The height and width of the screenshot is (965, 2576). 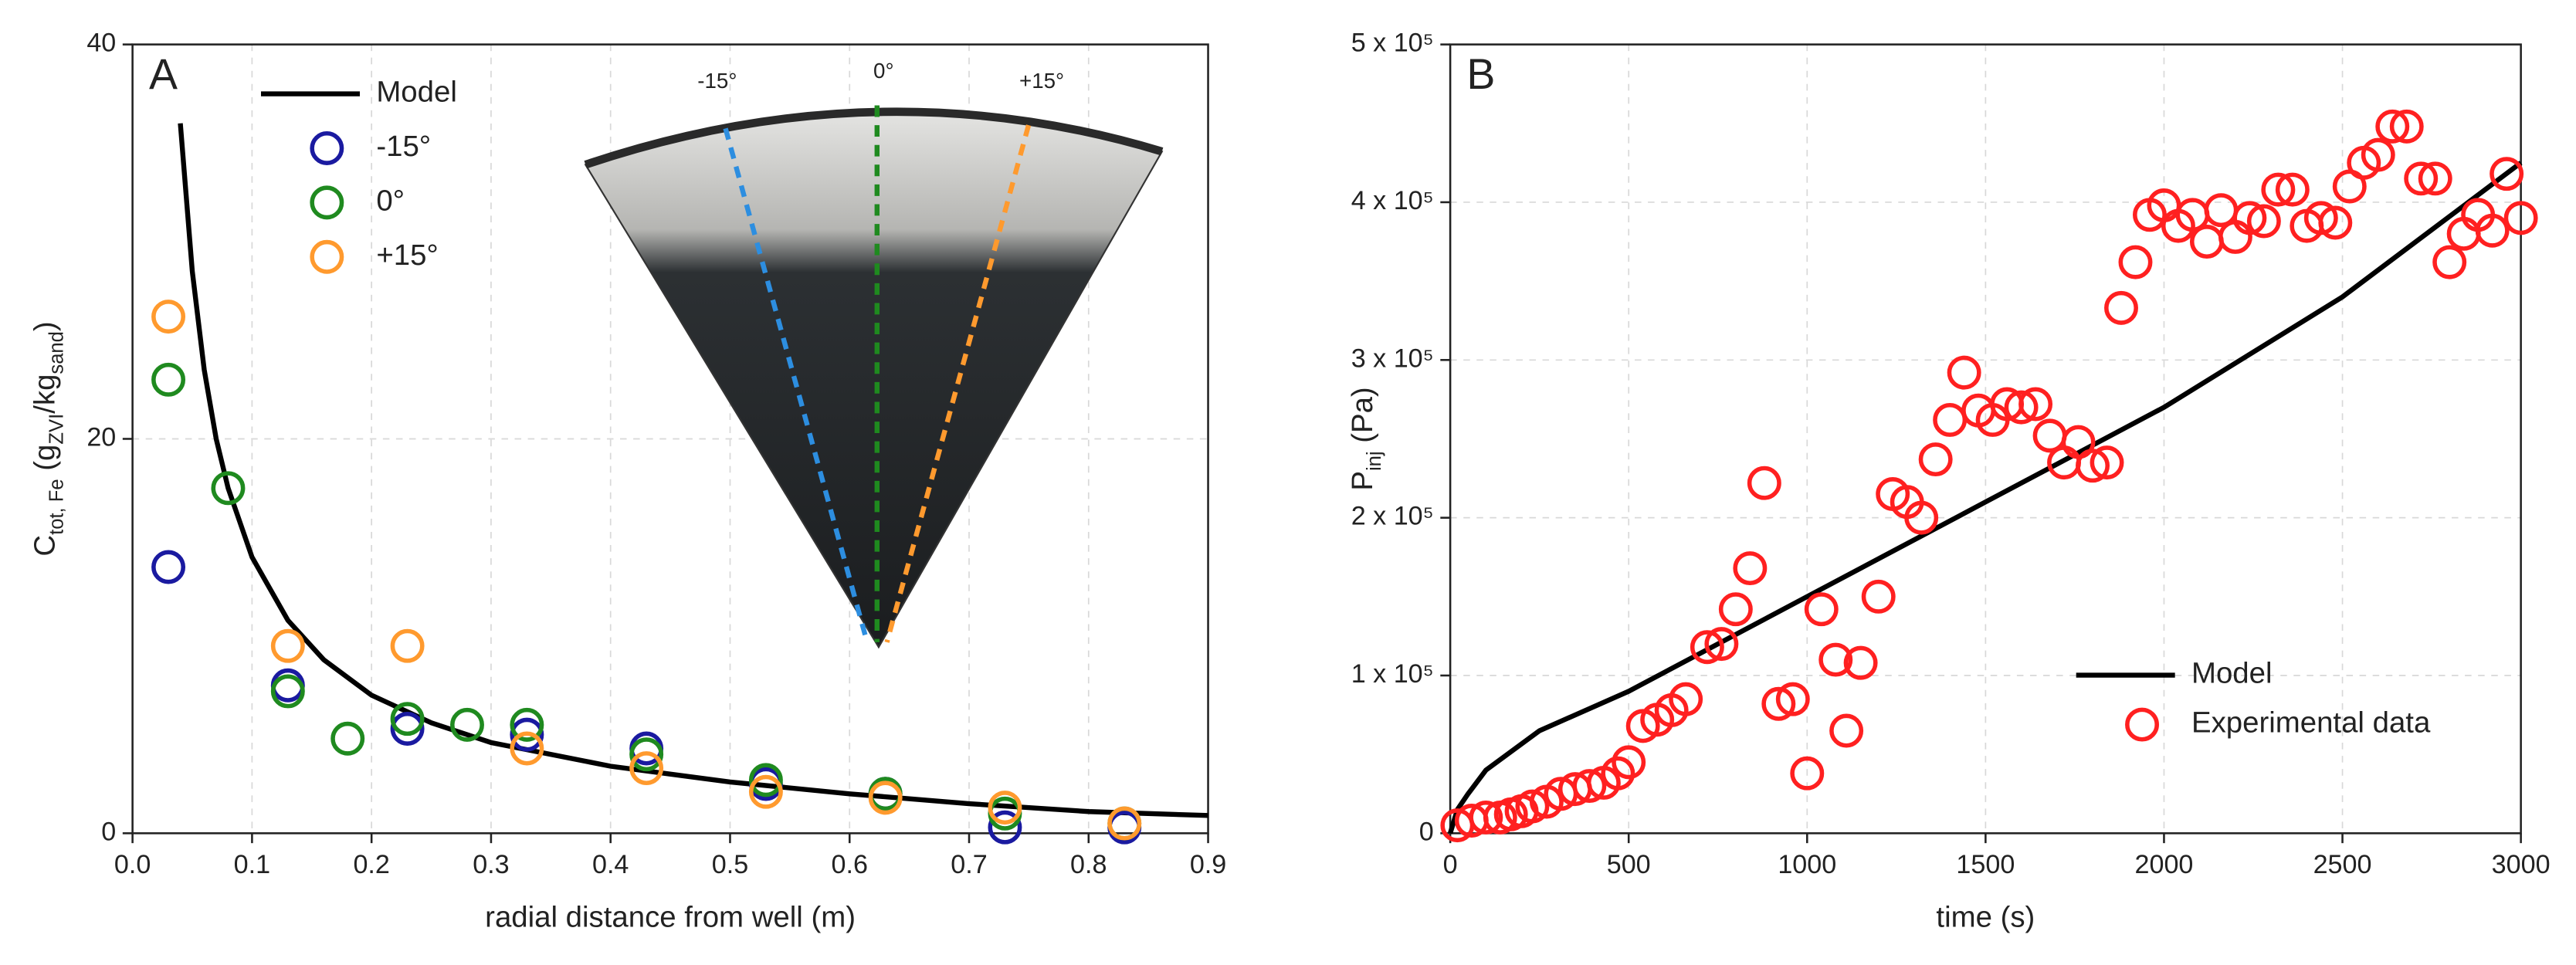 I want to click on y-tick-label: 4 x 10⁵, so click(x=1392, y=200).